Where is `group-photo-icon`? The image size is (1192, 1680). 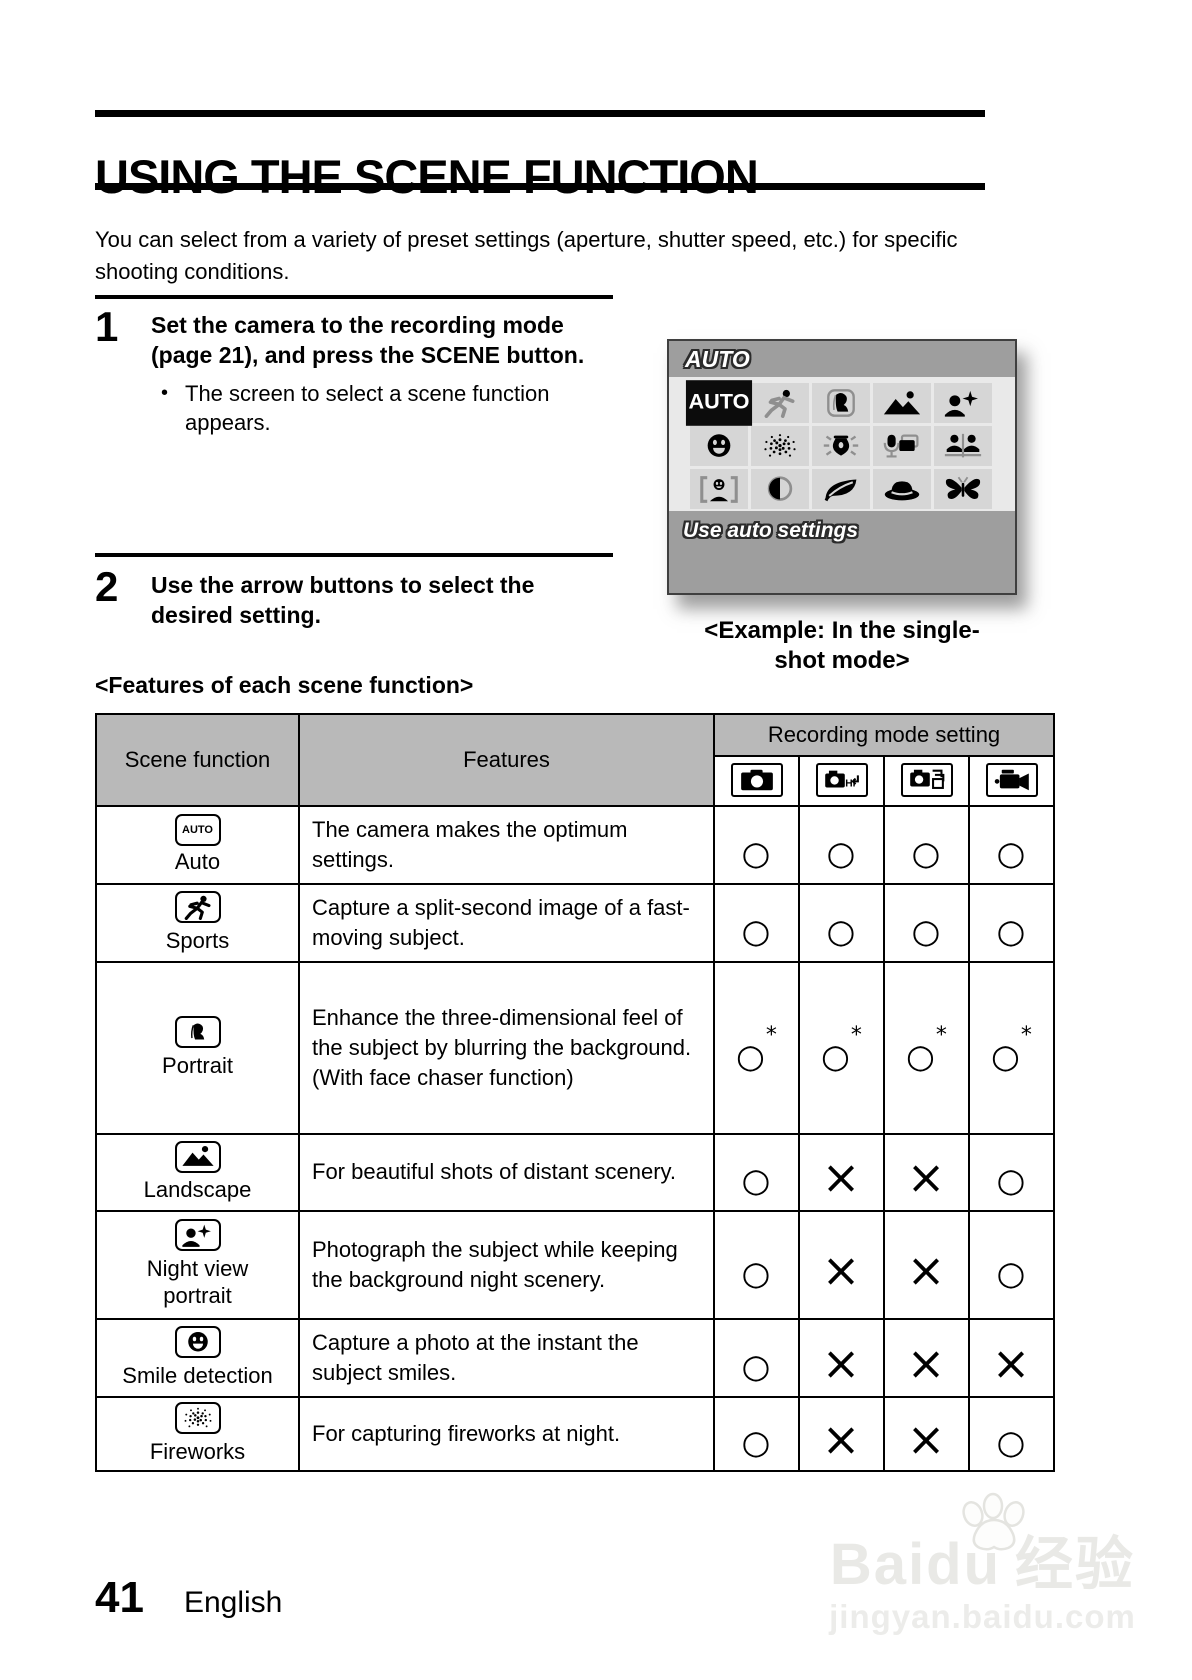 group-photo-icon is located at coordinates (963, 445).